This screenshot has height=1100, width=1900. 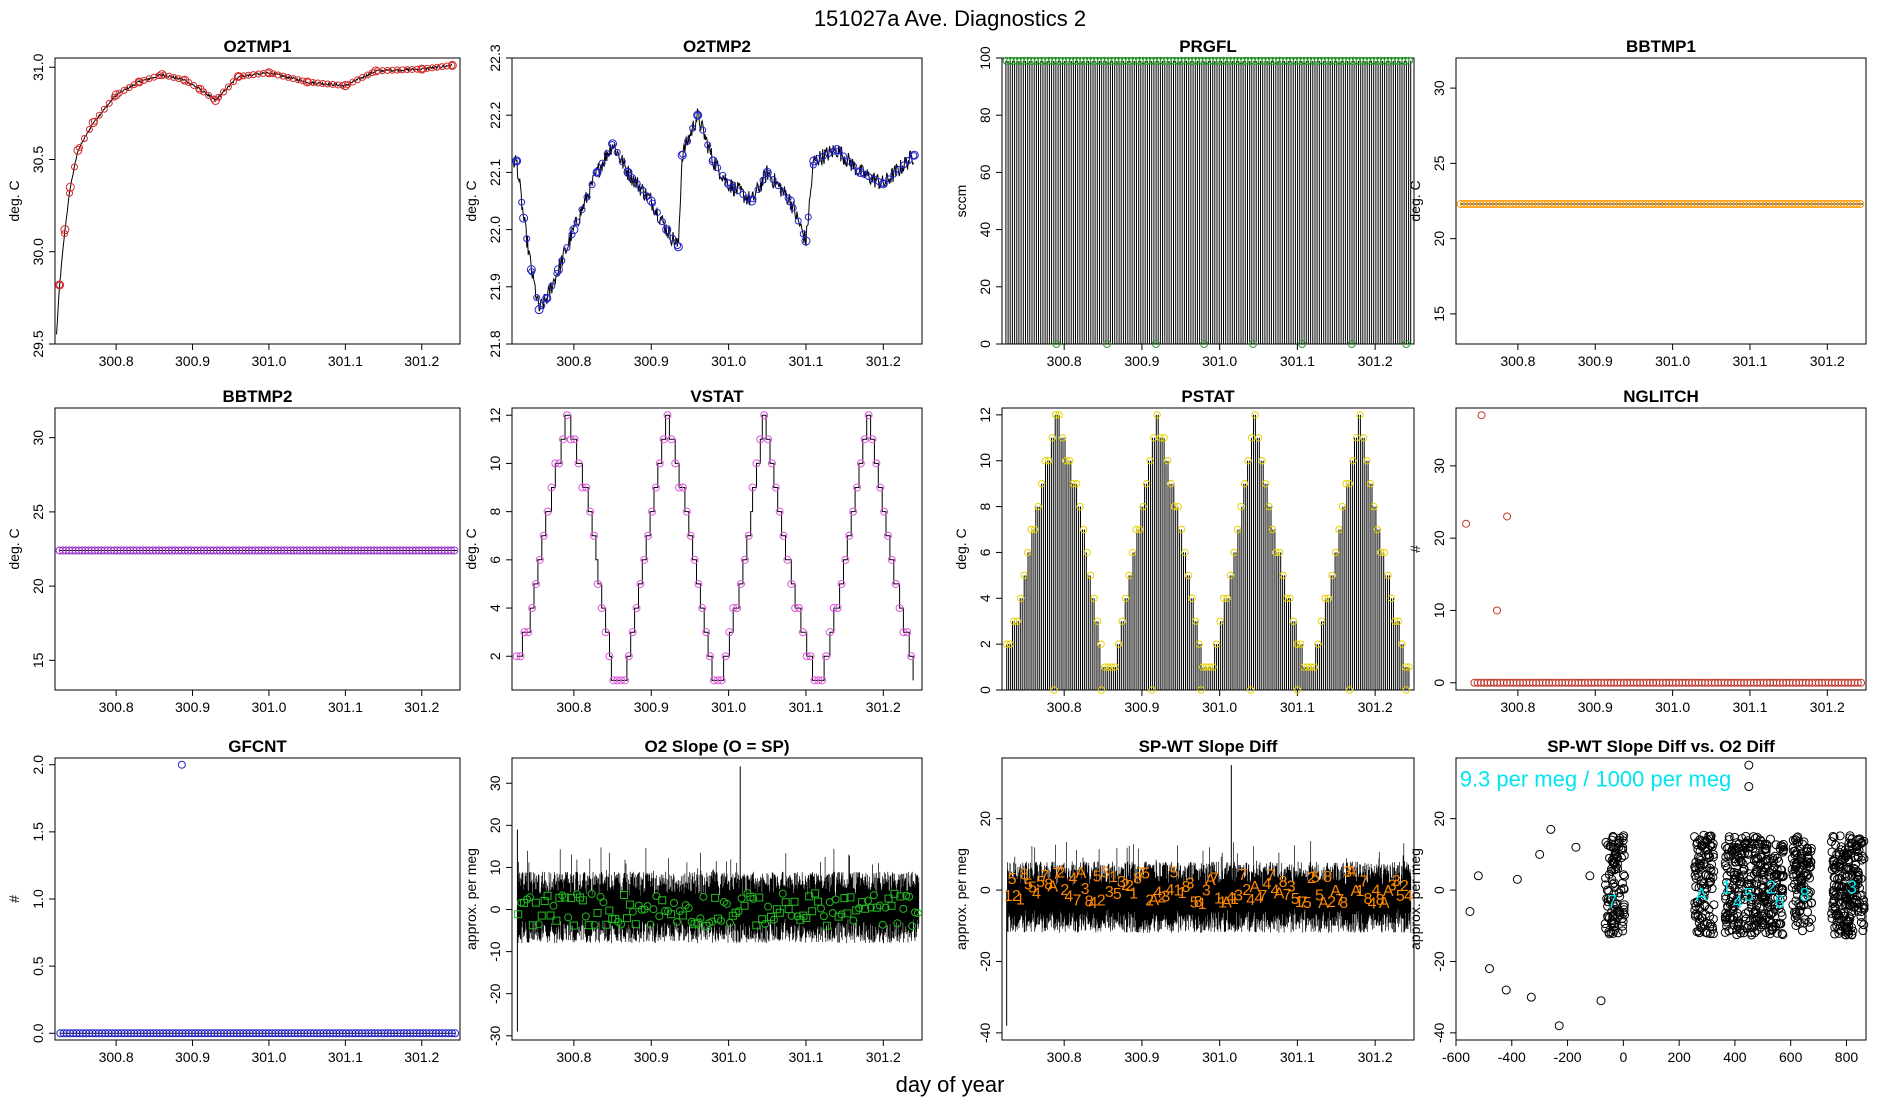 What do you see at coordinates (1219, 1057) in the screenshot?
I see `x-tick-label: 301.0` at bounding box center [1219, 1057].